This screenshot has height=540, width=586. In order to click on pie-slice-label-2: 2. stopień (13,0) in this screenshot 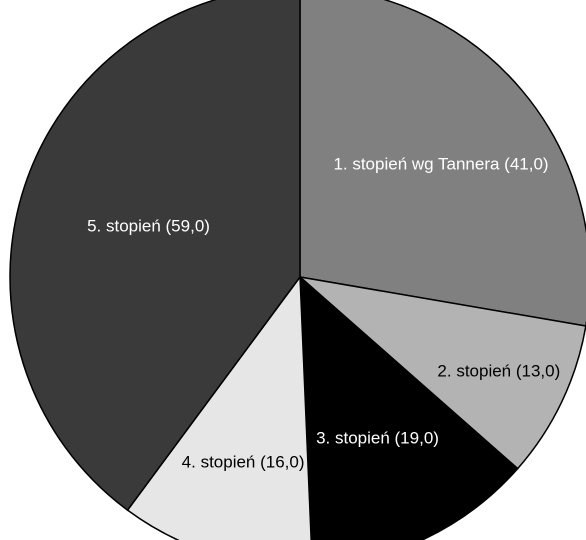, I will do `click(498, 371)`.